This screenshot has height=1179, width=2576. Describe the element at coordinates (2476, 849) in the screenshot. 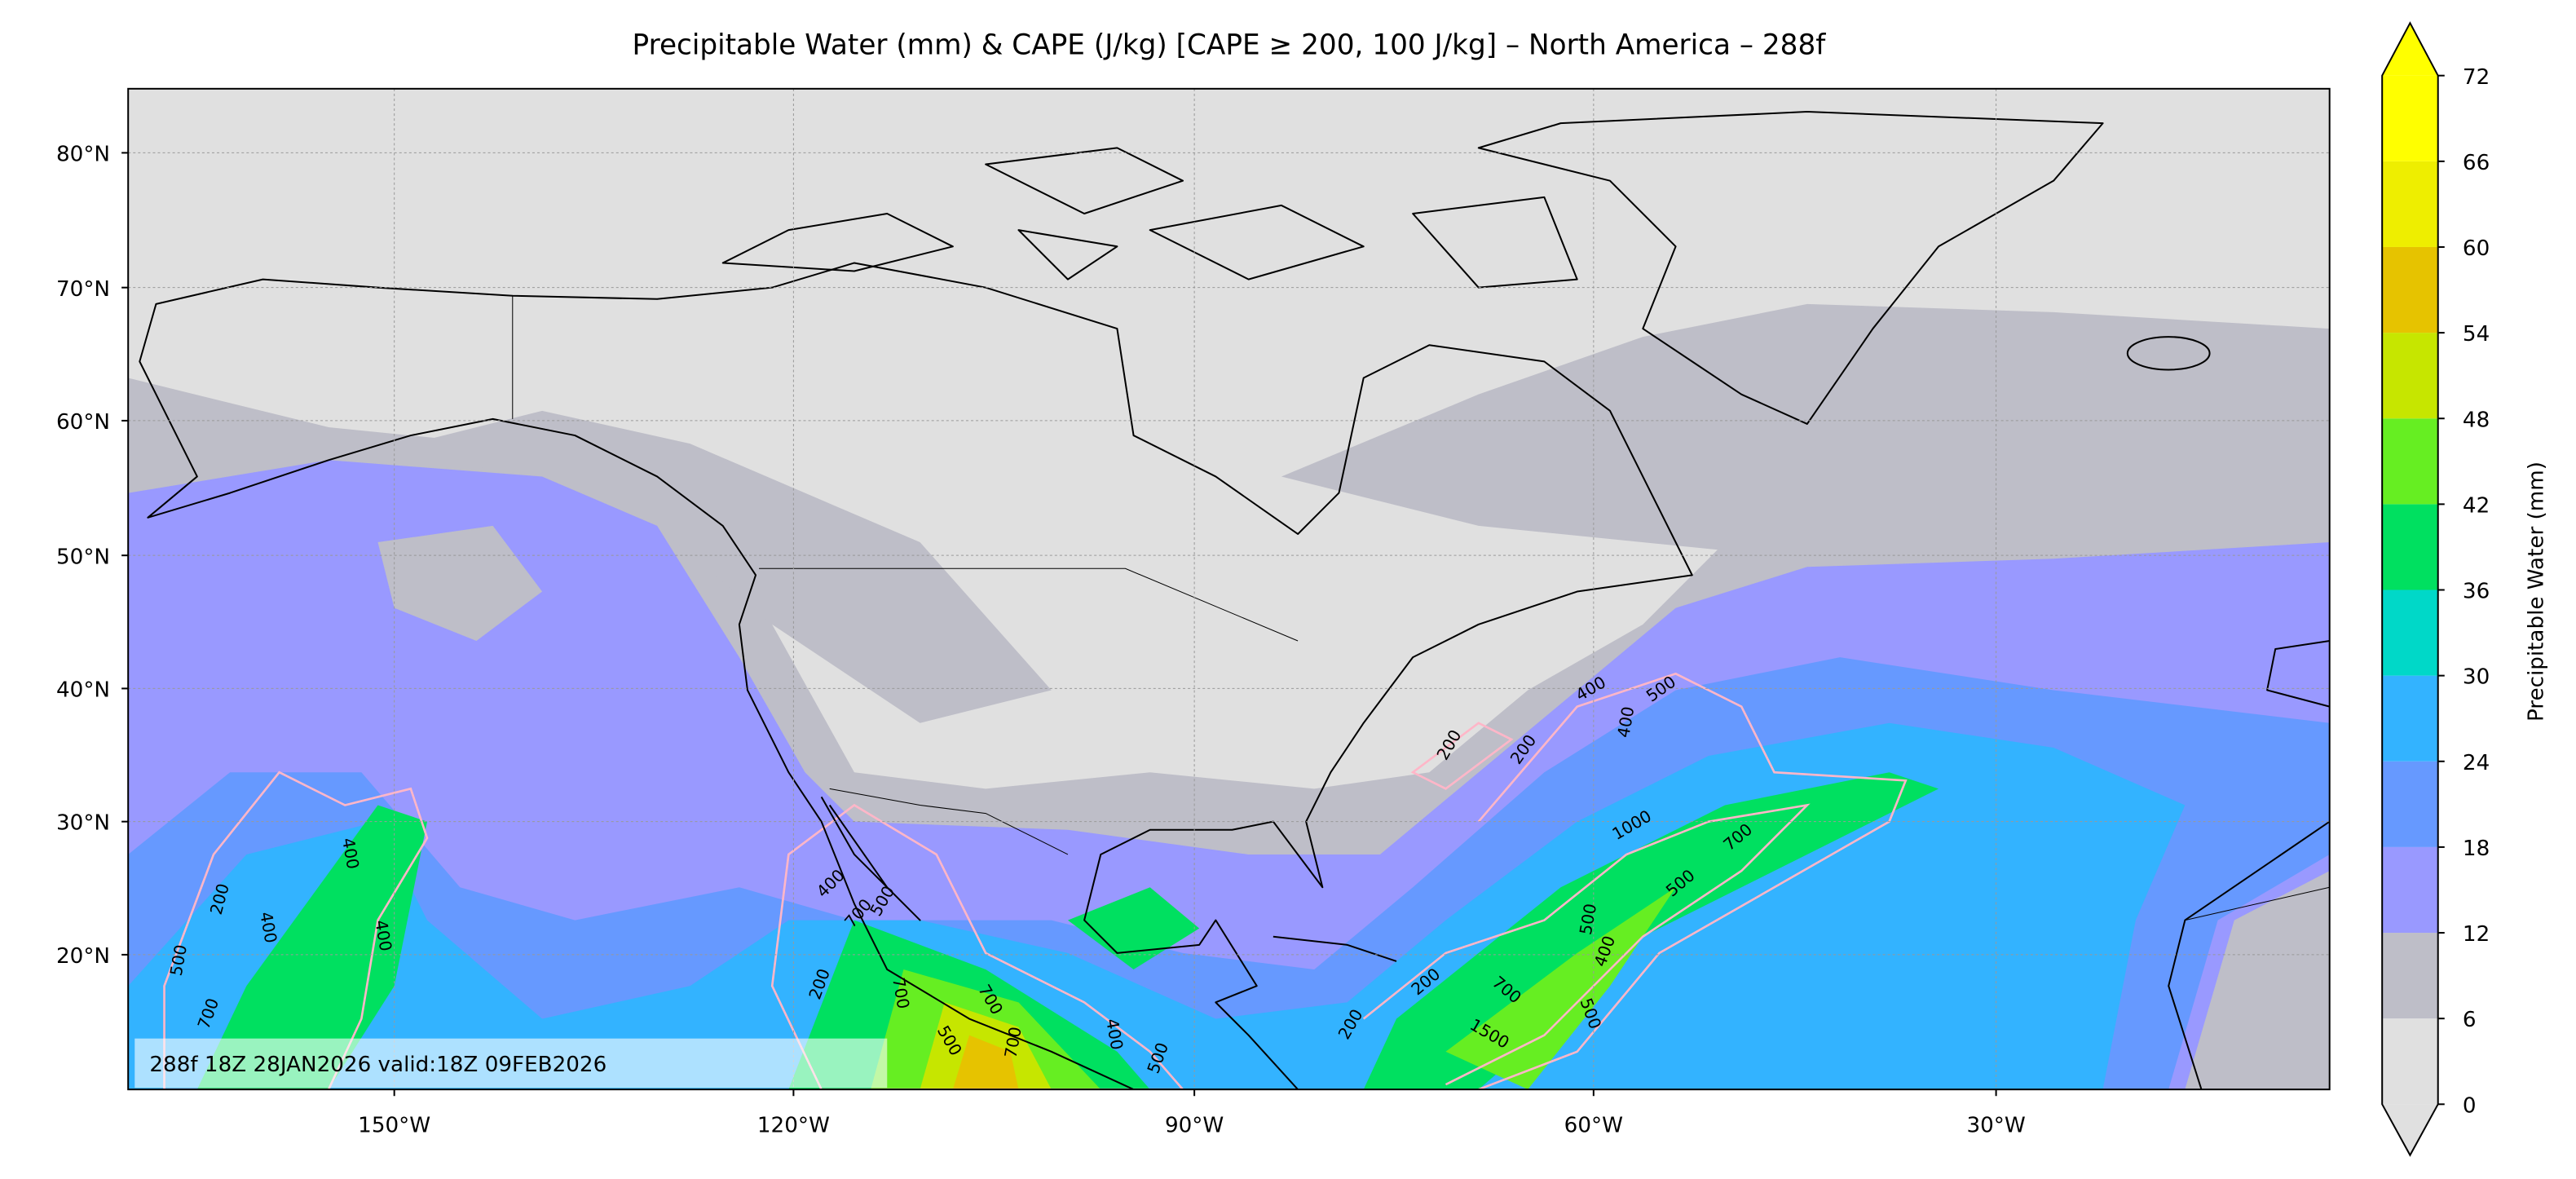

I see `colorbar-tick-label: 18` at that location.